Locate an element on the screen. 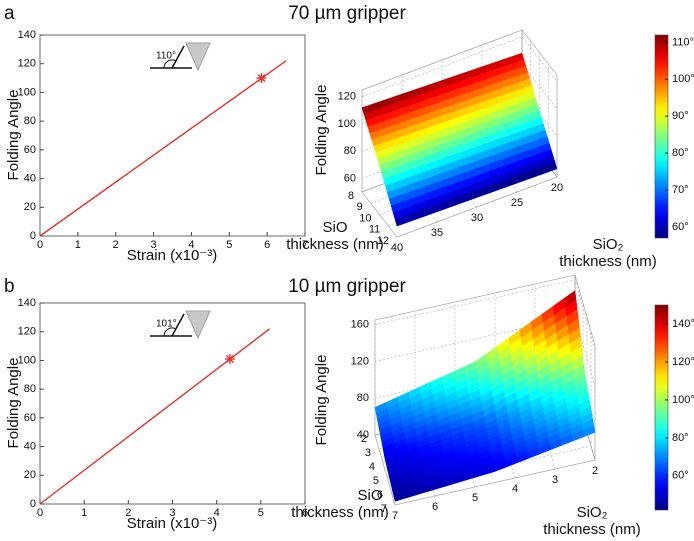 This screenshot has height=541, width=694. x-tick-label: 11 is located at coordinates (374, 230).